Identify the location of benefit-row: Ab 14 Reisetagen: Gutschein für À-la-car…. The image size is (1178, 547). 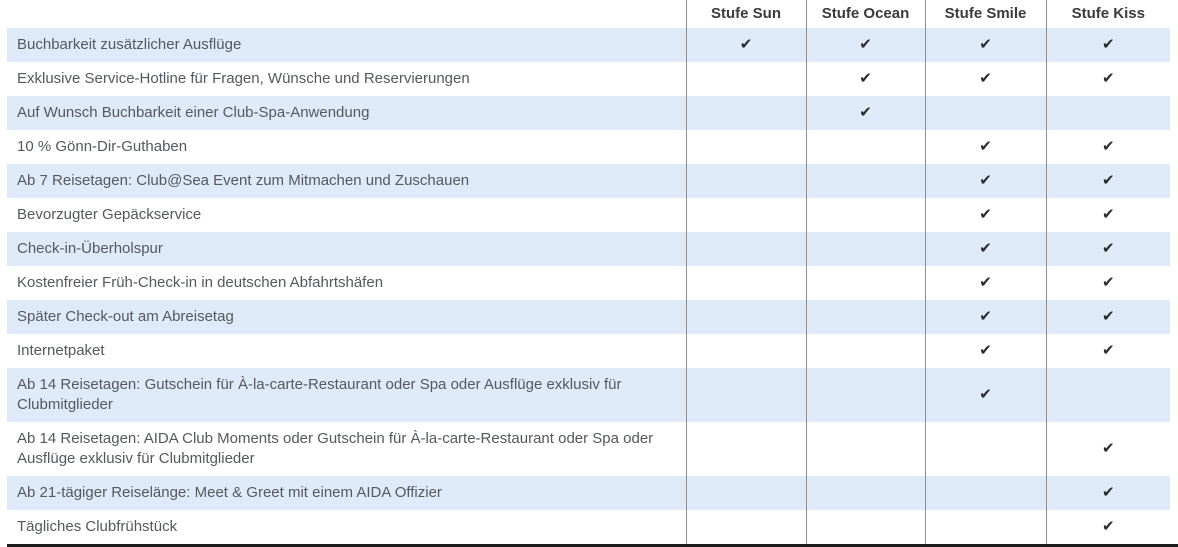
(588, 395).